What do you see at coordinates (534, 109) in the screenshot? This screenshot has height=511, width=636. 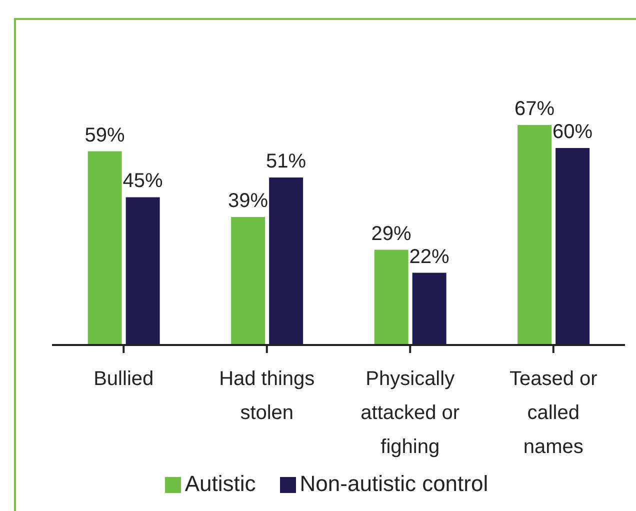 I see `data-label: 67%` at bounding box center [534, 109].